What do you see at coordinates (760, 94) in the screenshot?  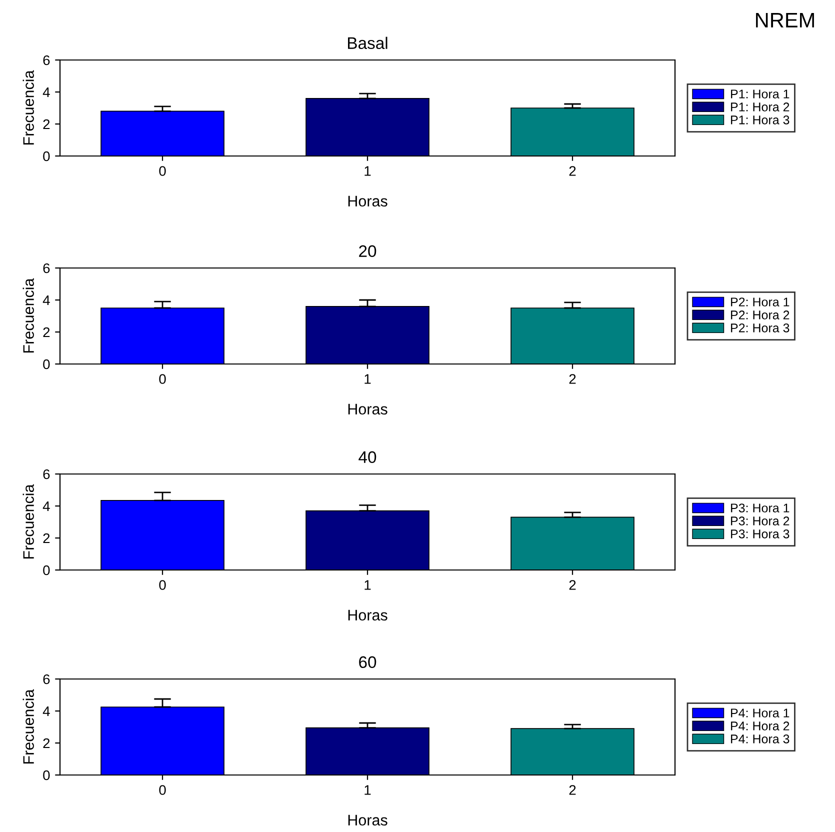 I see `legend-label: P1: Hora 1` at bounding box center [760, 94].